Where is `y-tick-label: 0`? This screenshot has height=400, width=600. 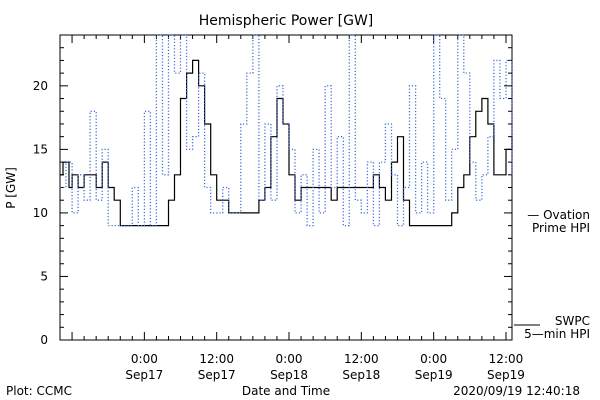 y-tick-label: 0 is located at coordinates (44, 340).